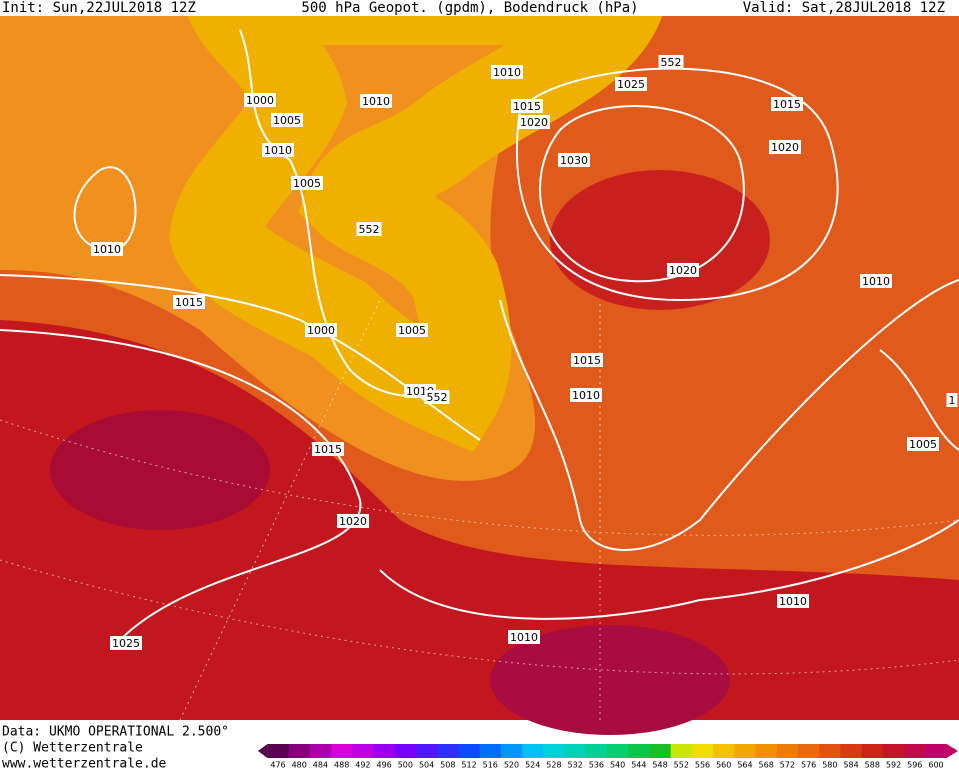 The image size is (959, 770). What do you see at coordinates (490, 765) in the screenshot?
I see `colorbar-label: 516` at bounding box center [490, 765].